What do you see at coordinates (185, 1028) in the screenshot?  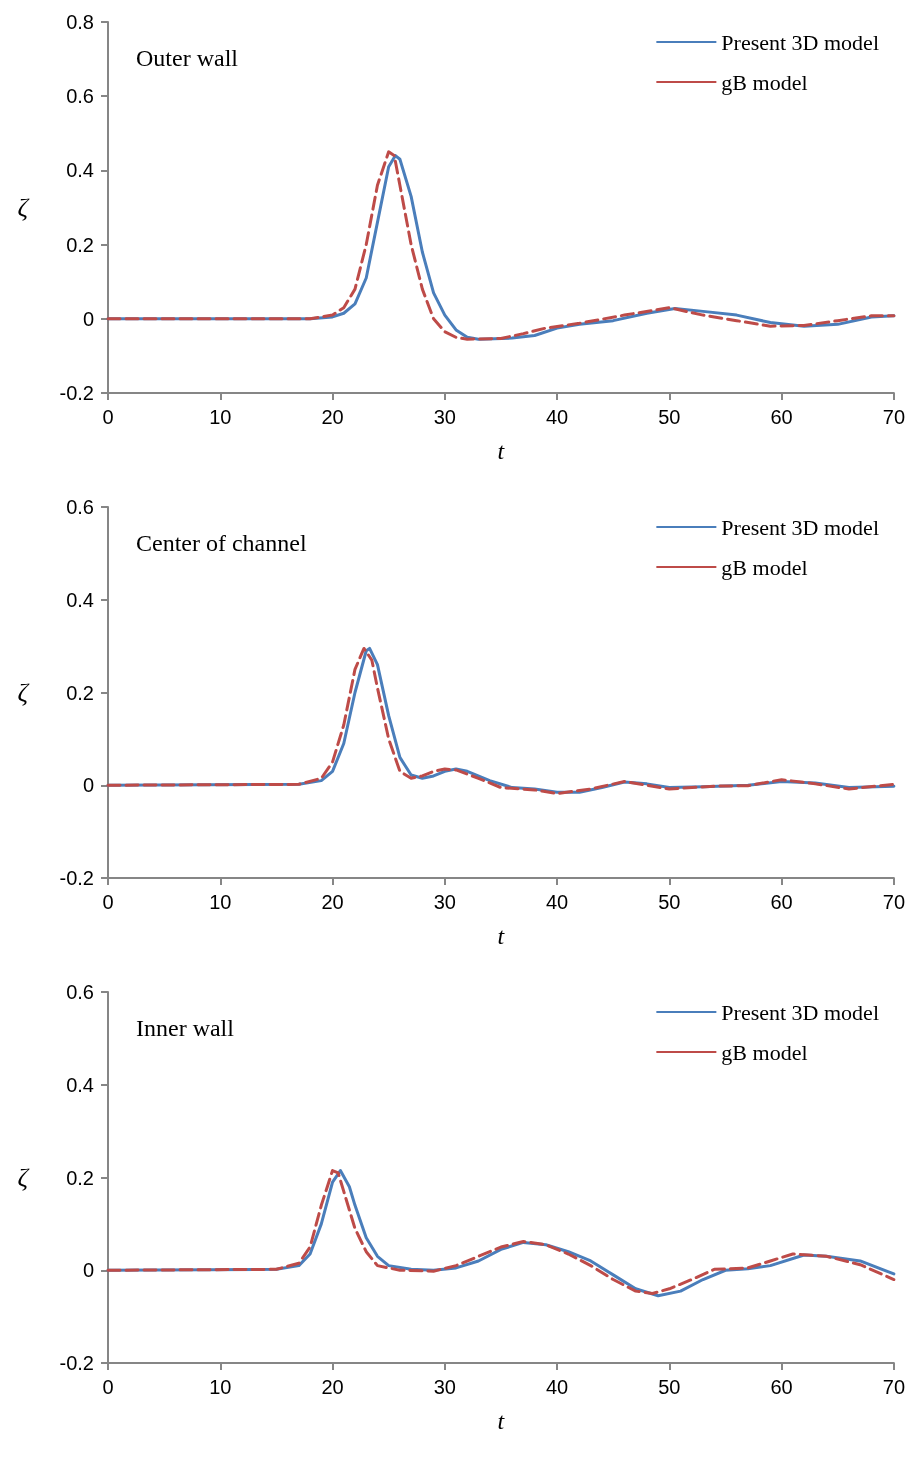 I see `annotation: Inner wall` at bounding box center [185, 1028].